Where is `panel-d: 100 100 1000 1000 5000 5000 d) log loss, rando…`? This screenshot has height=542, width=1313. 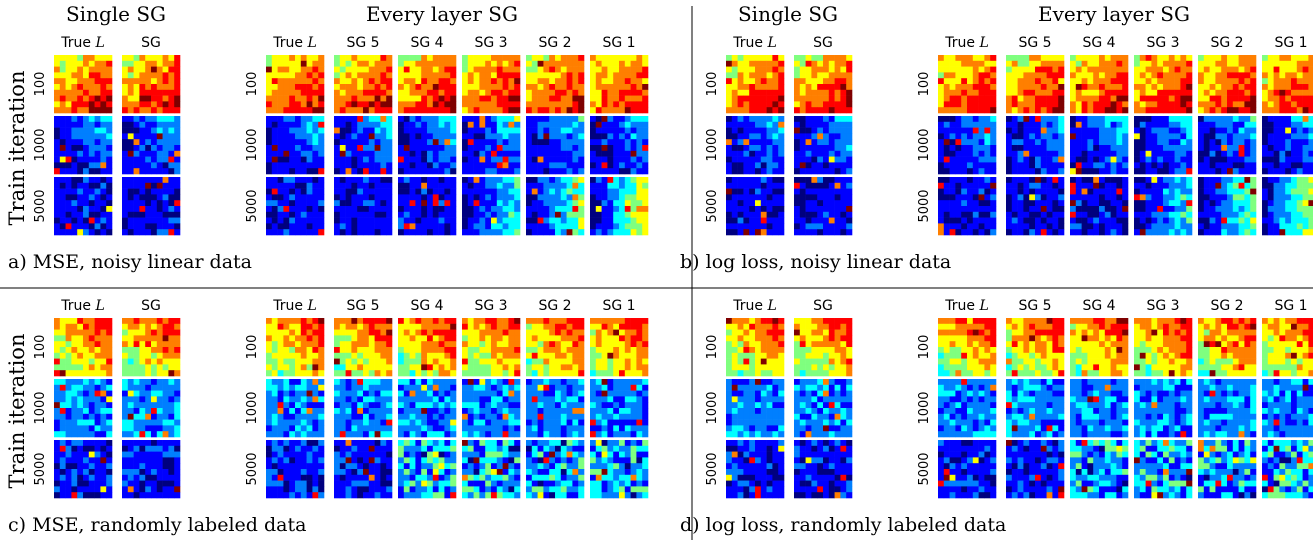
panel-d: 100 100 1000 1000 5000 5000 d) log loss, rando… is located at coordinates (843, 435).